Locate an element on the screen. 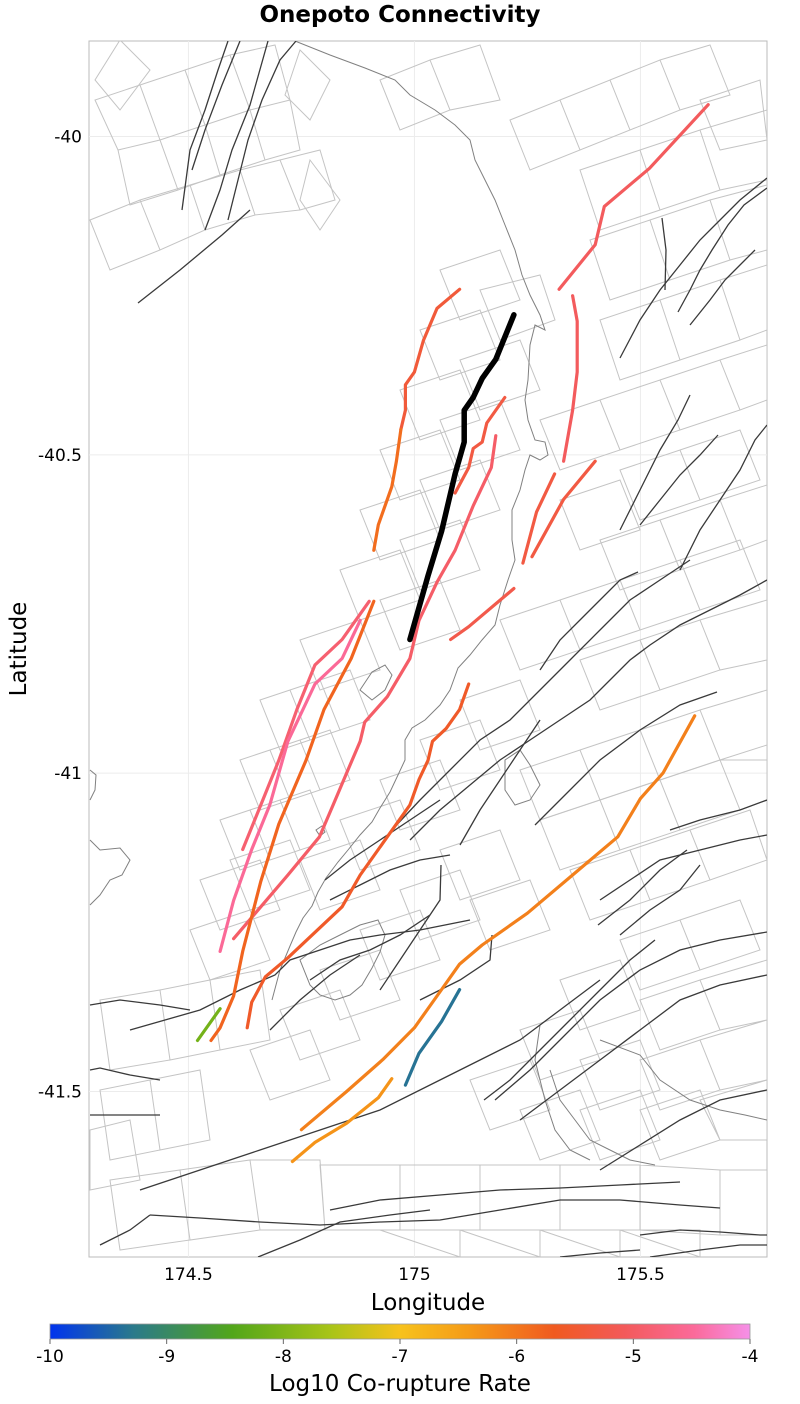 The height and width of the screenshot is (1404, 800). colorbar-tick-label: -6 is located at coordinates (516, 1357).